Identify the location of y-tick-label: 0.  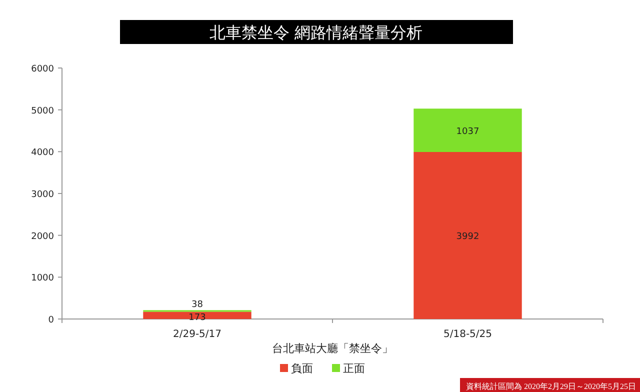
(51, 321).